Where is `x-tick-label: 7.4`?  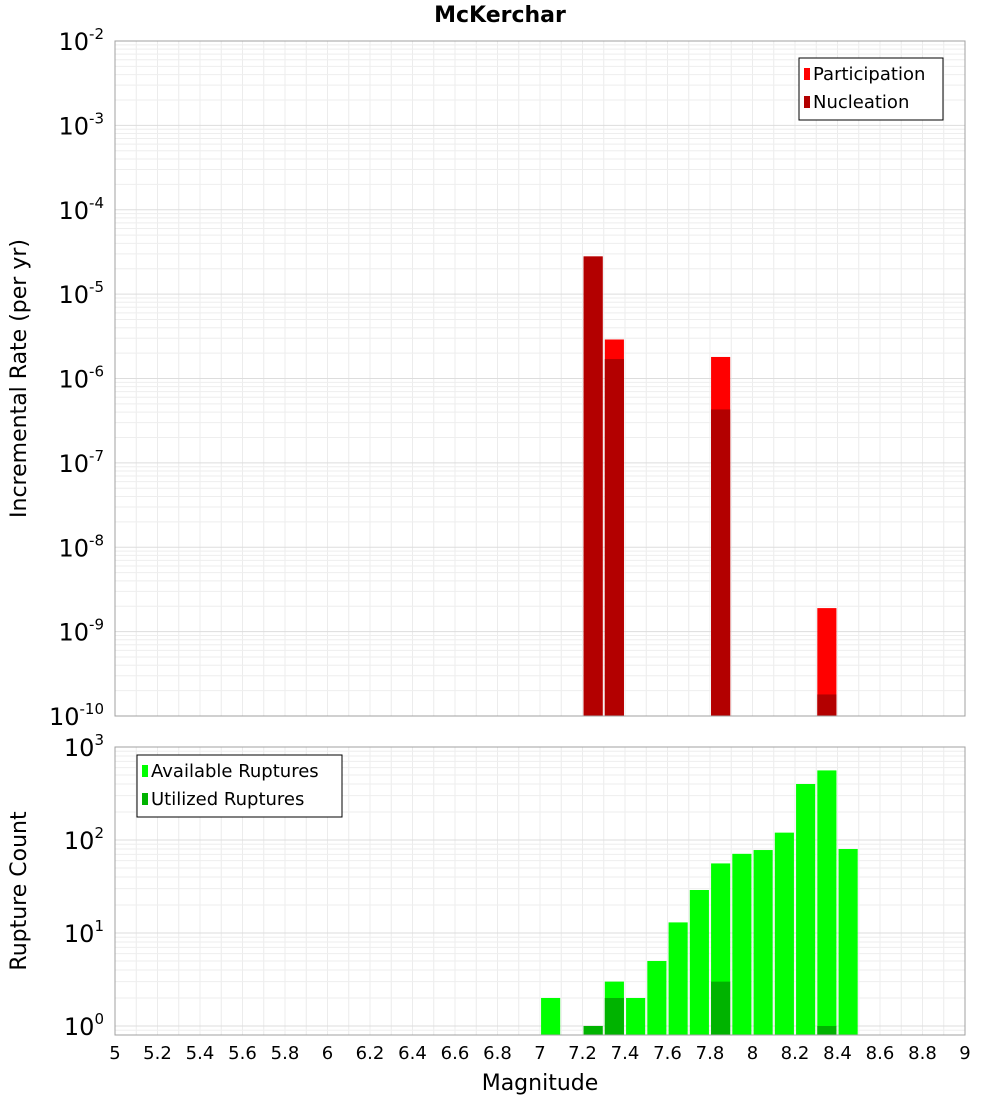 x-tick-label: 7.4 is located at coordinates (625, 1053).